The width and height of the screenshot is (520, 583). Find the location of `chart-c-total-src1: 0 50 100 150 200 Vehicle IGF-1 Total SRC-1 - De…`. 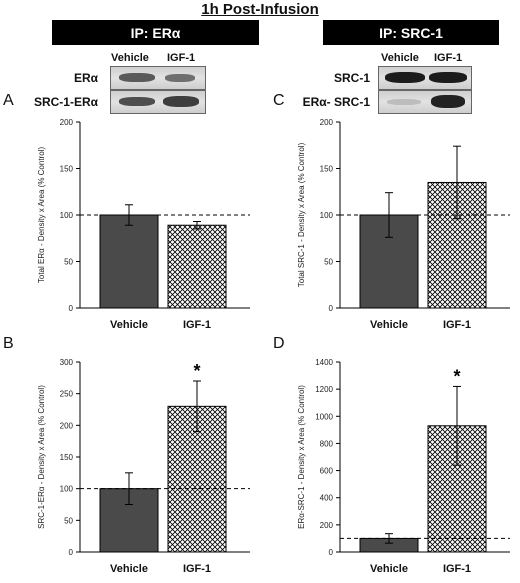

chart-c-total-src1: 0 50 100 150 200 Vehicle IGF-1 Total SRC-1 - De… is located at coordinates (403, 224).